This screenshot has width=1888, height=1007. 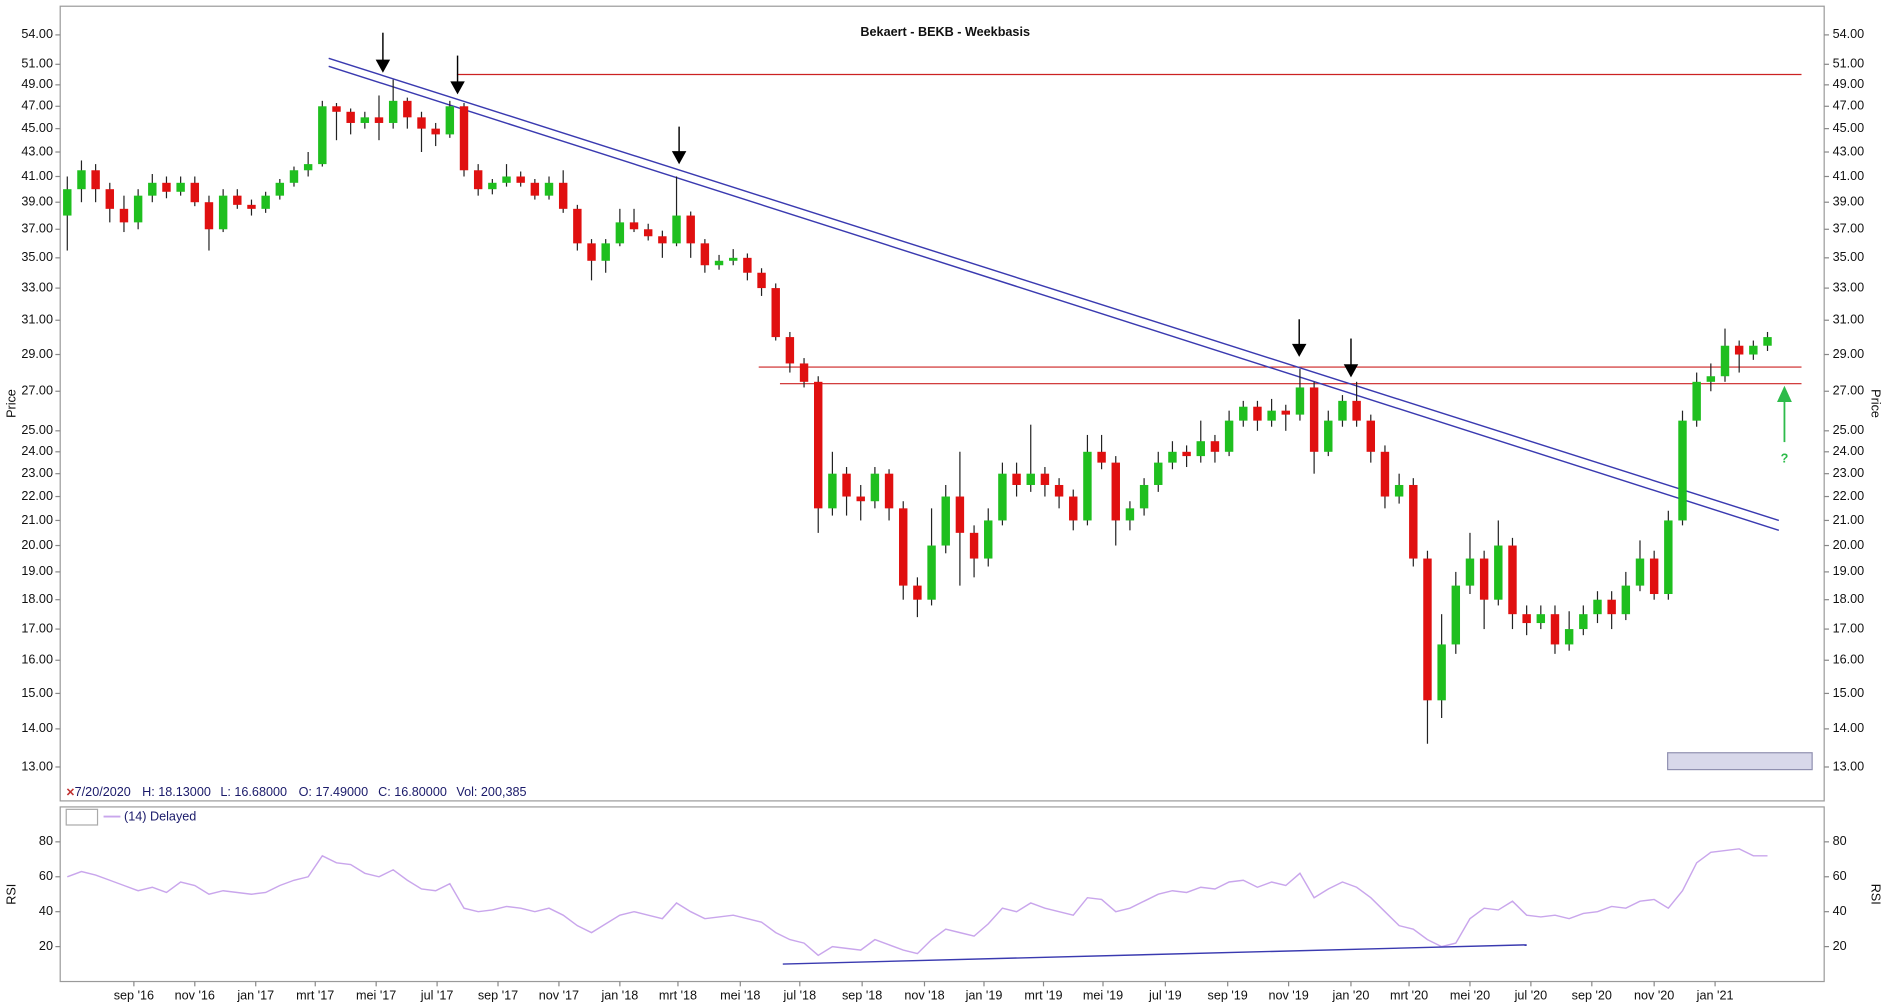 What do you see at coordinates (1849, 84) in the screenshot?
I see `y-tick-label-right: 49.00` at bounding box center [1849, 84].